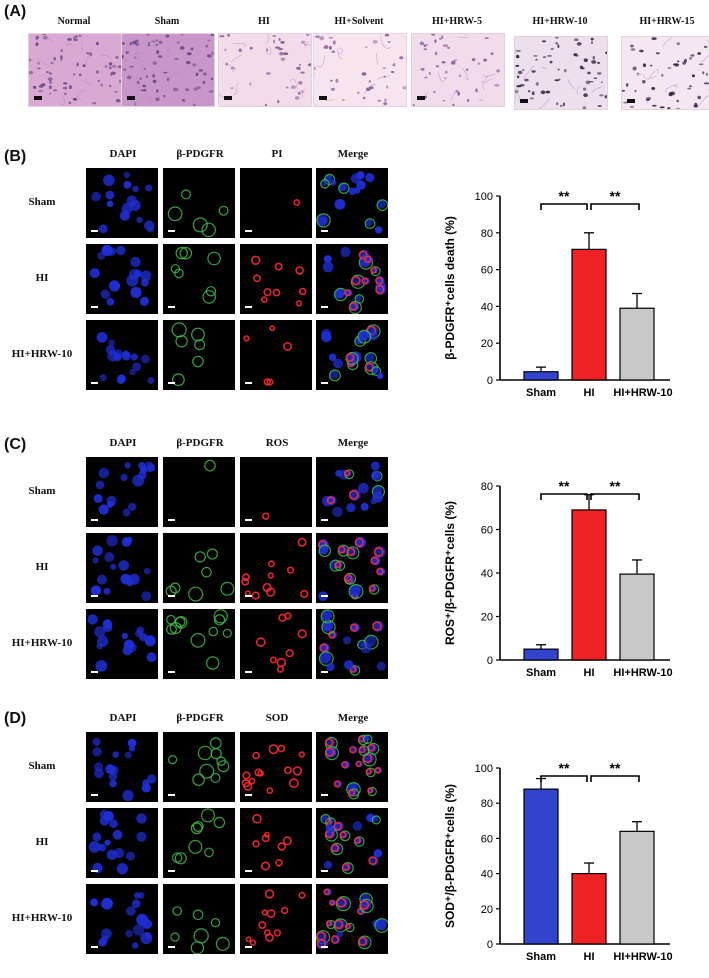 This screenshot has width=709, height=978. I want to click on x-tick-label: Sham, so click(541, 673).